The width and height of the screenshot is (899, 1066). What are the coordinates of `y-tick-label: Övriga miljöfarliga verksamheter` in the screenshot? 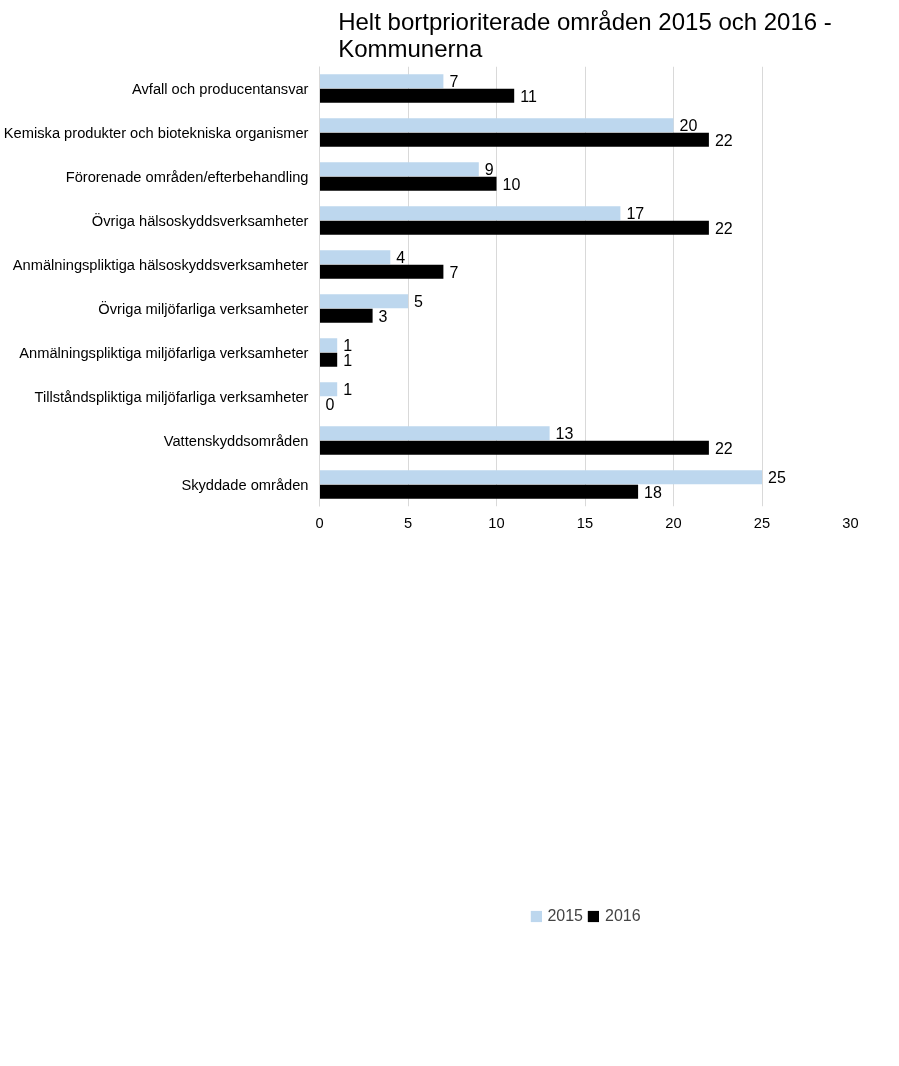 It's located at (203, 308).